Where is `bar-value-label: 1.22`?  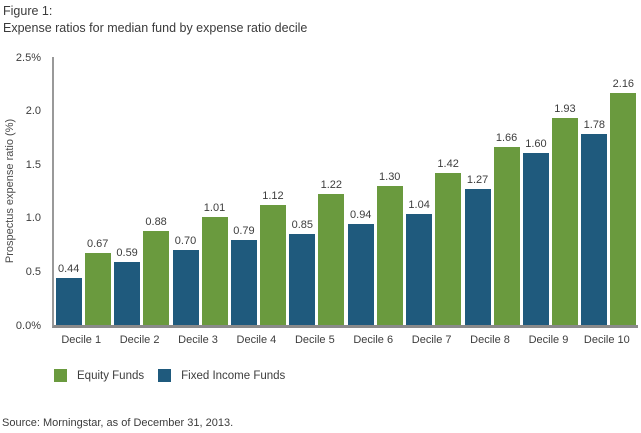
bar-value-label: 1.22 is located at coordinates (331, 185).